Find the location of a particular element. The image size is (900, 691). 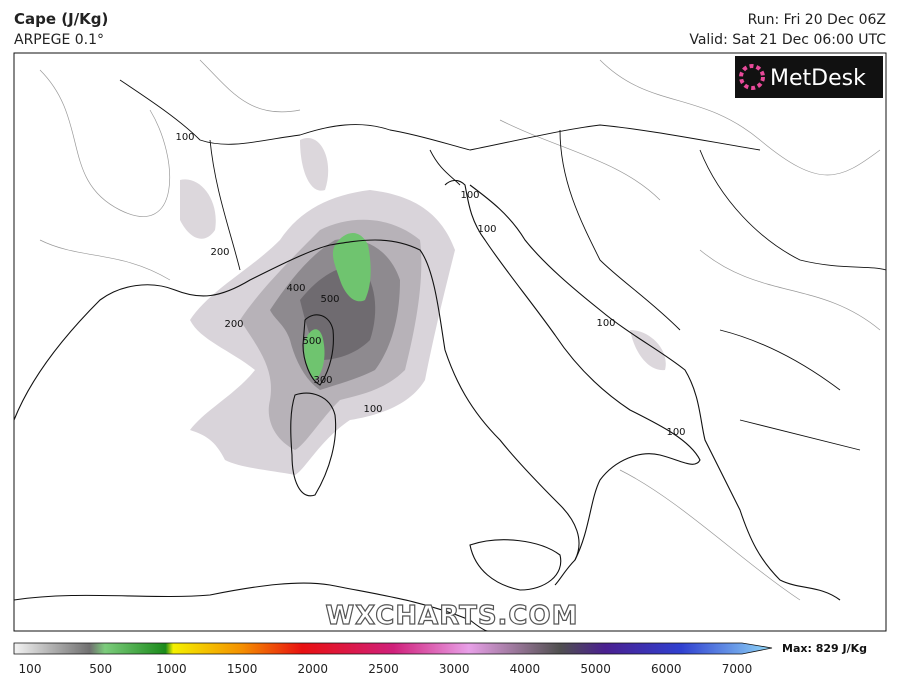

contour-label: 300 is located at coordinates (322, 380).